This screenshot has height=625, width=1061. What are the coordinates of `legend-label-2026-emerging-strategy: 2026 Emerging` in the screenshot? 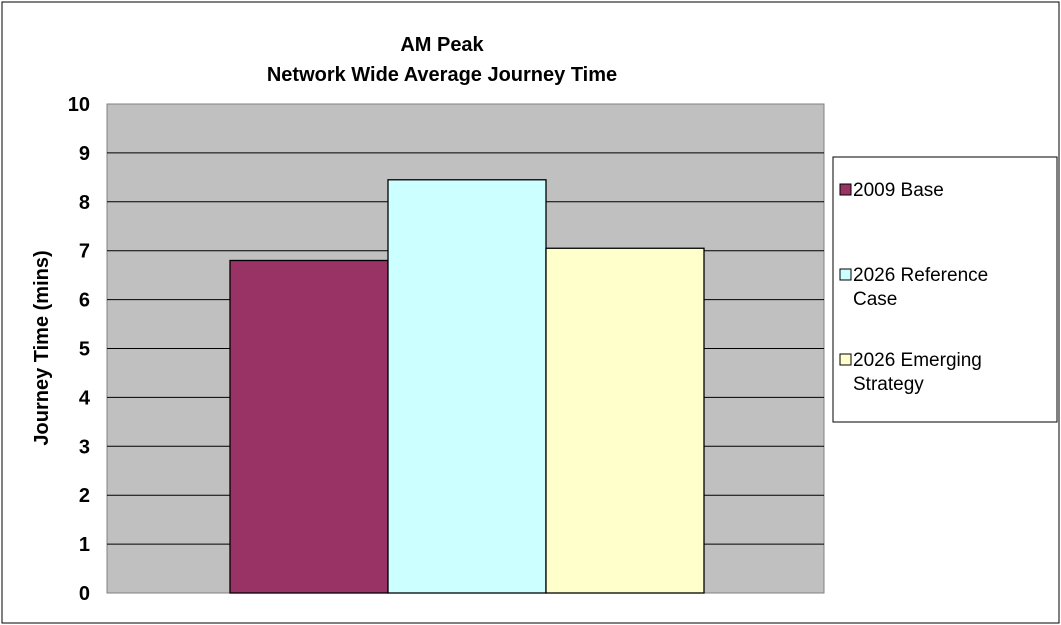 It's located at (917, 360).